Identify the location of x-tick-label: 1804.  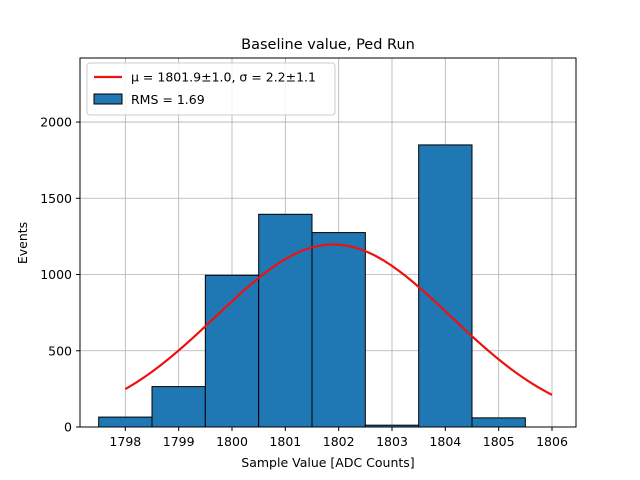
(445, 441).